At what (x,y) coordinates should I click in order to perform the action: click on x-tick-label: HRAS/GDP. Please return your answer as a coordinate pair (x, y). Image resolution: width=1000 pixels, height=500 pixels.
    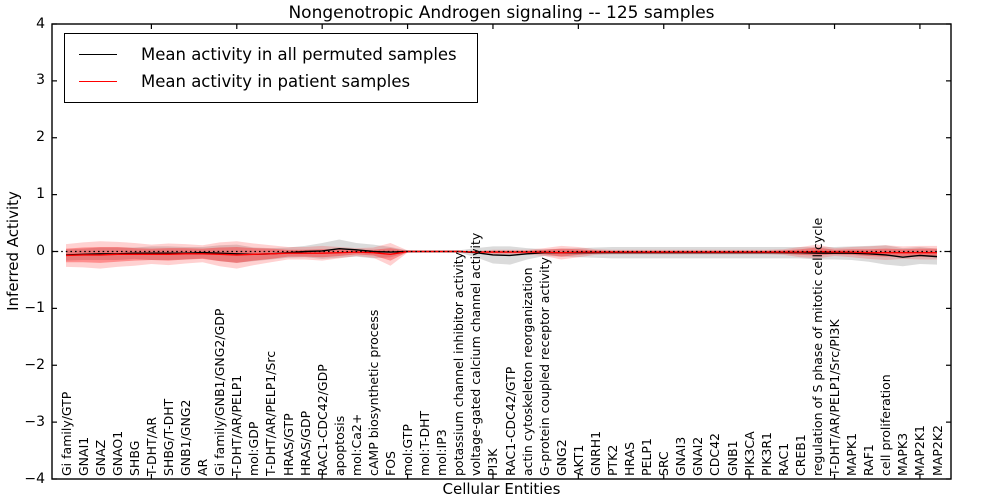
    Looking at the image, I should click on (305, 443).